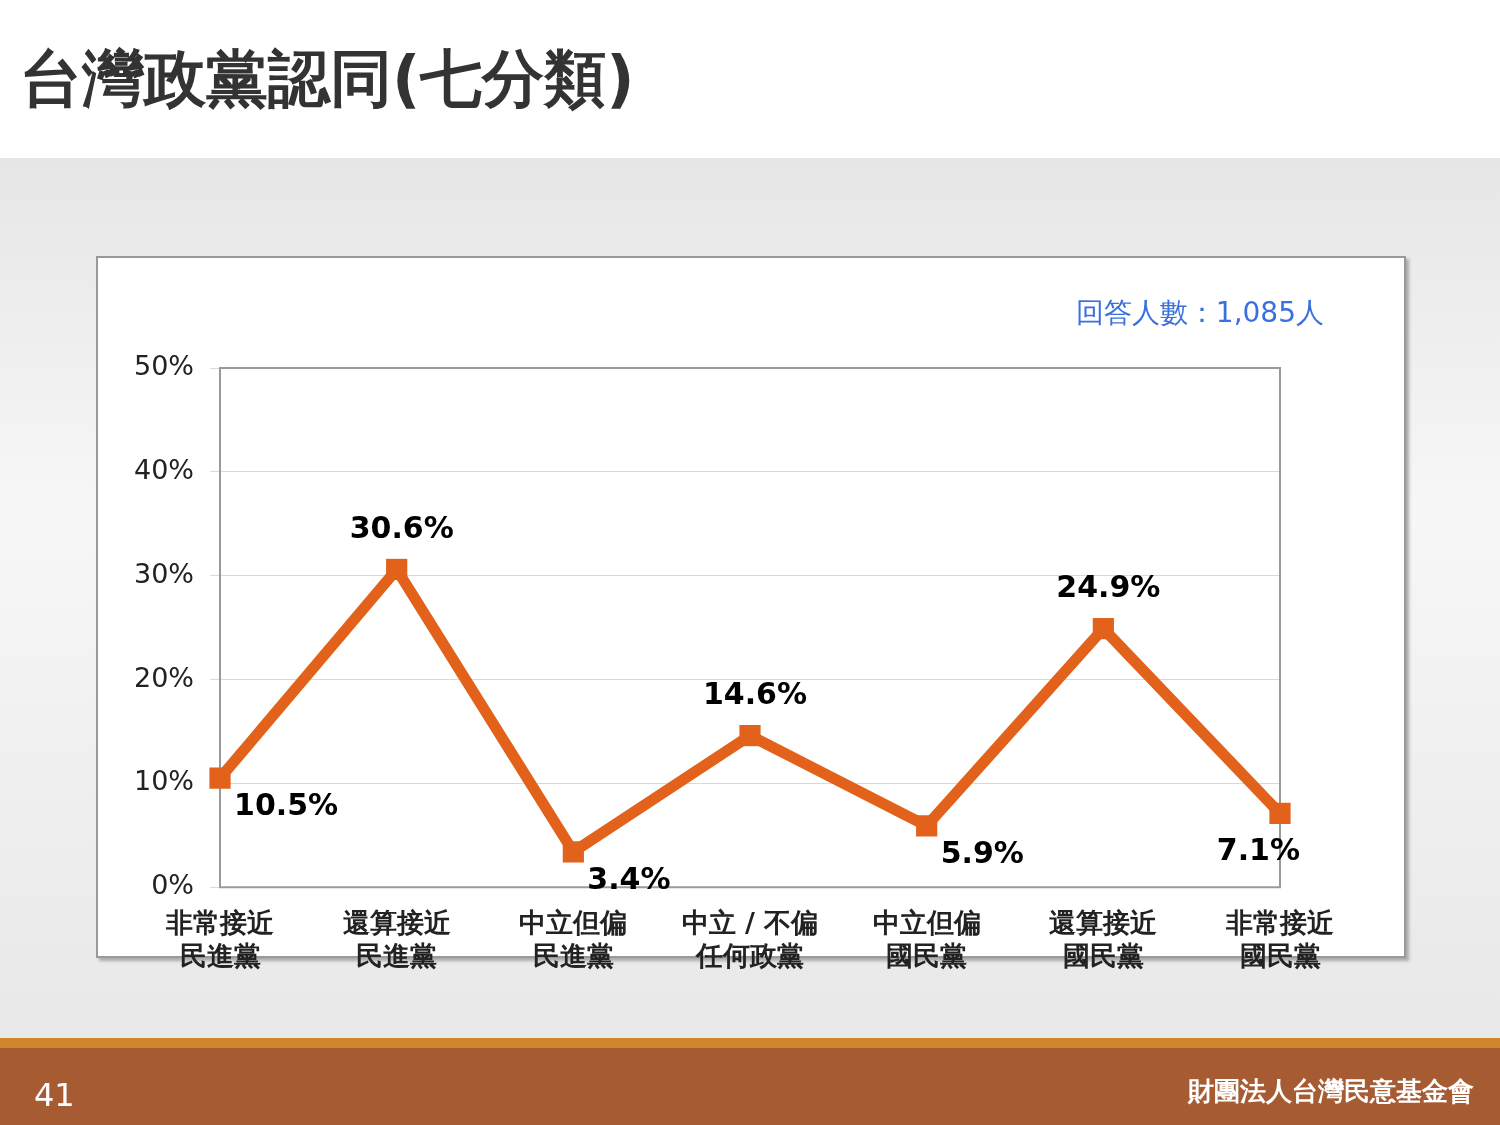  I want to click on data-label: 10.5%, so click(286, 804).